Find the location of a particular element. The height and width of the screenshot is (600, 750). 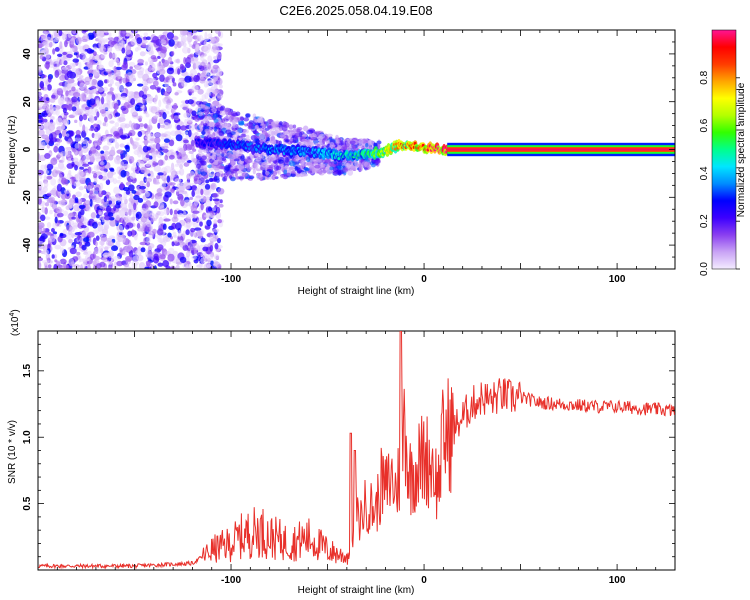

heatmap-band-core is located at coordinates (561, 149).